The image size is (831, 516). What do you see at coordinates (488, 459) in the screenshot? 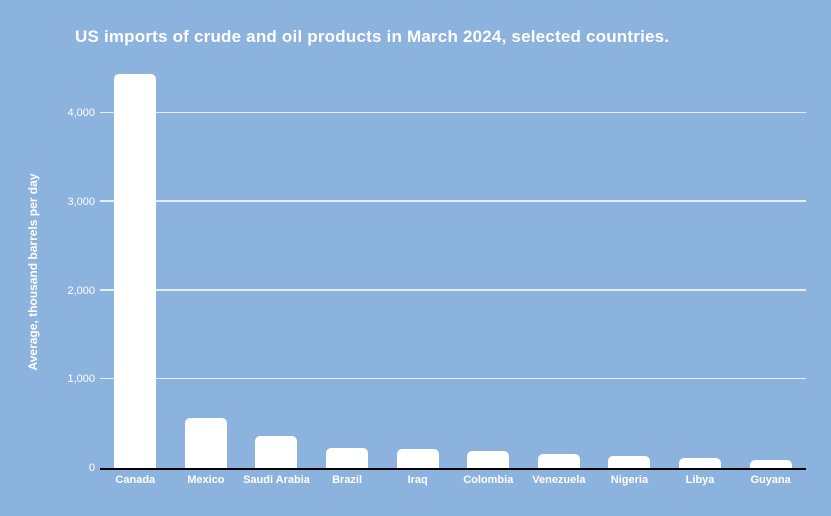
I see `bar-colombia` at bounding box center [488, 459].